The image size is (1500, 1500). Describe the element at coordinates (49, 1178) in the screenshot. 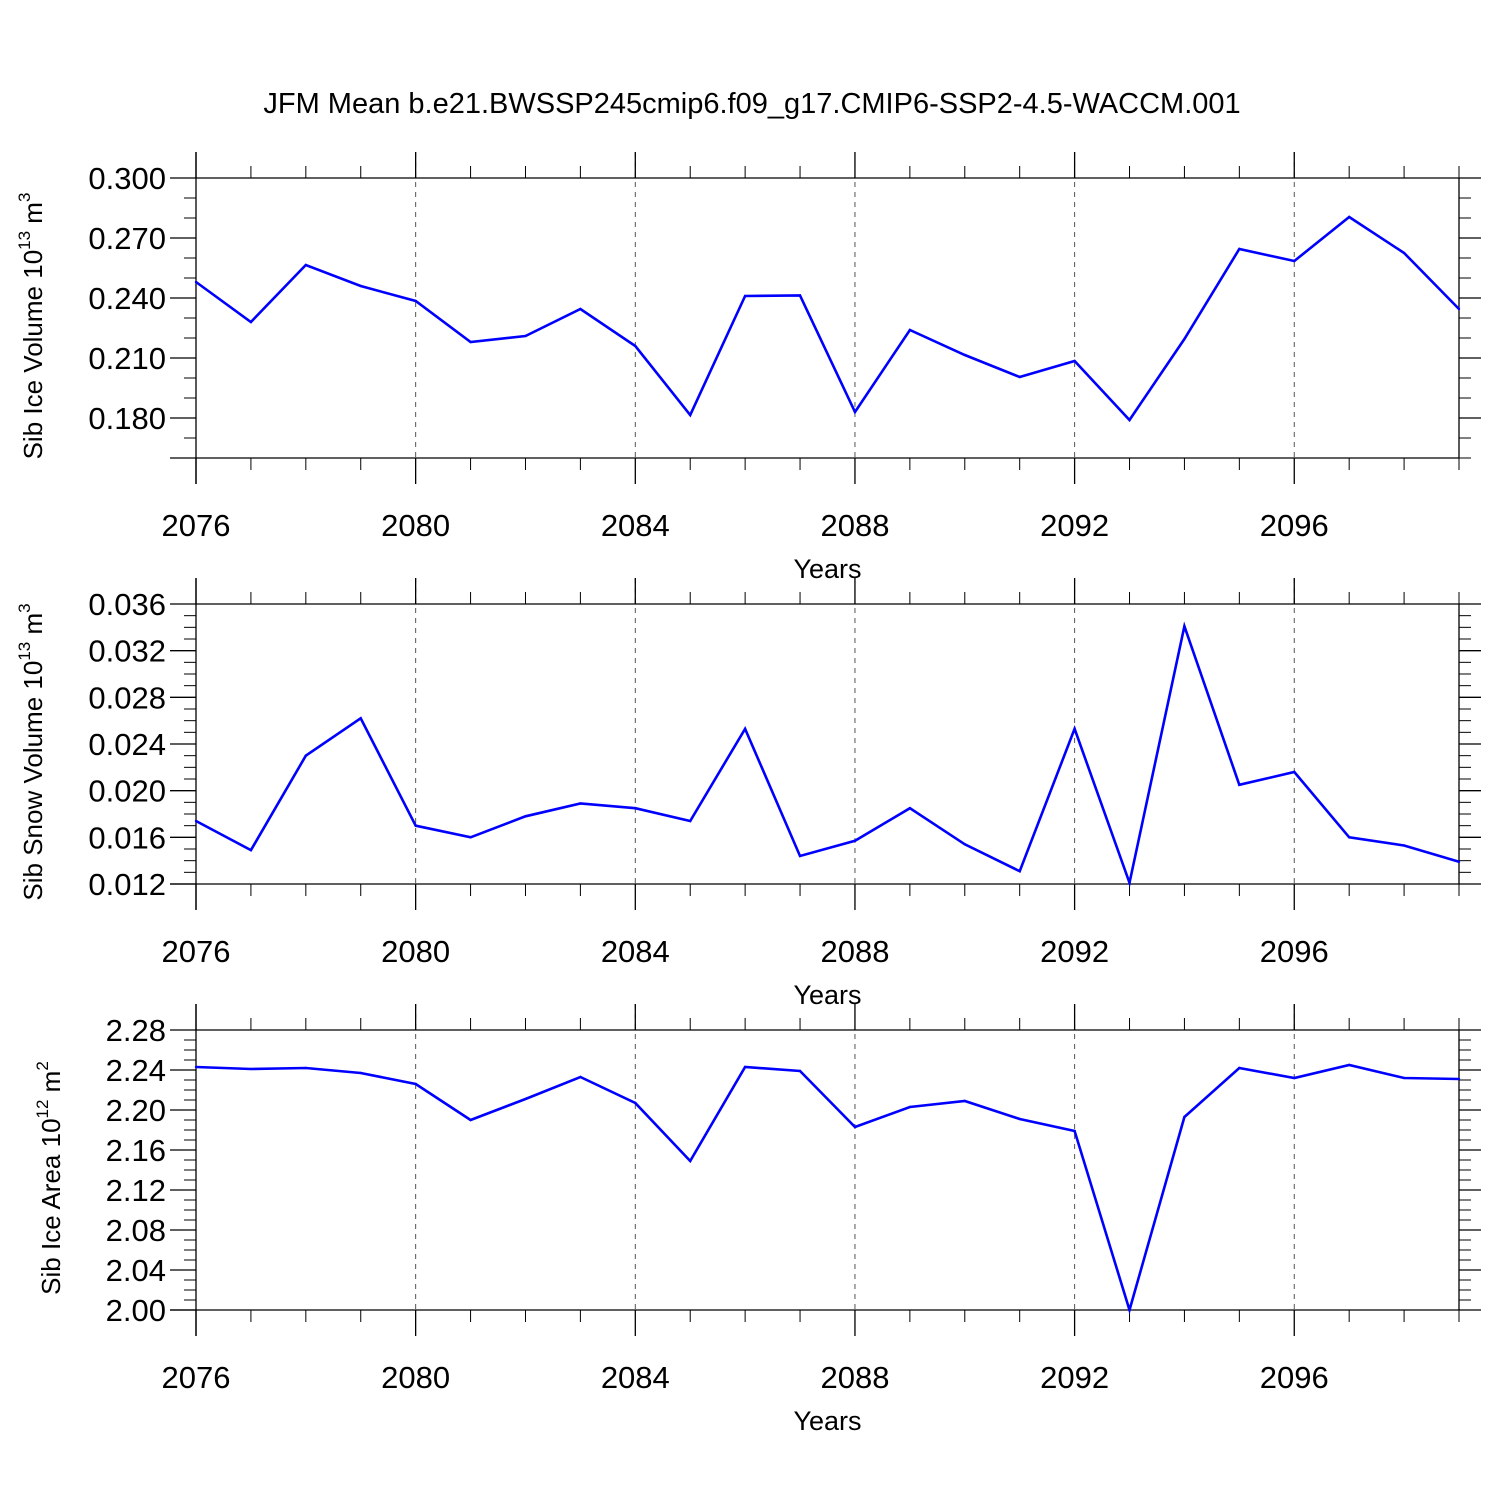

I see `y-axis-label: Sib Ice Area 1012 m2` at that location.